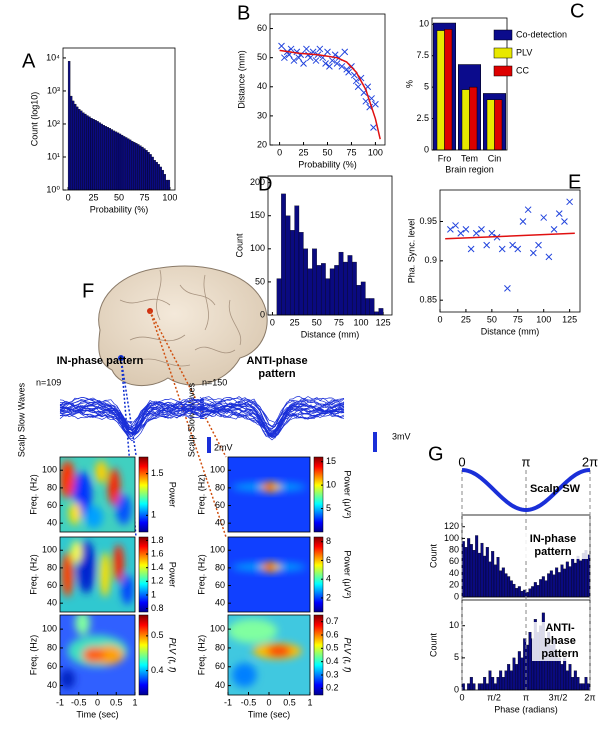 This screenshot has height=729, width=604. I want to click on x-tick-label: 125, so click(569, 319).